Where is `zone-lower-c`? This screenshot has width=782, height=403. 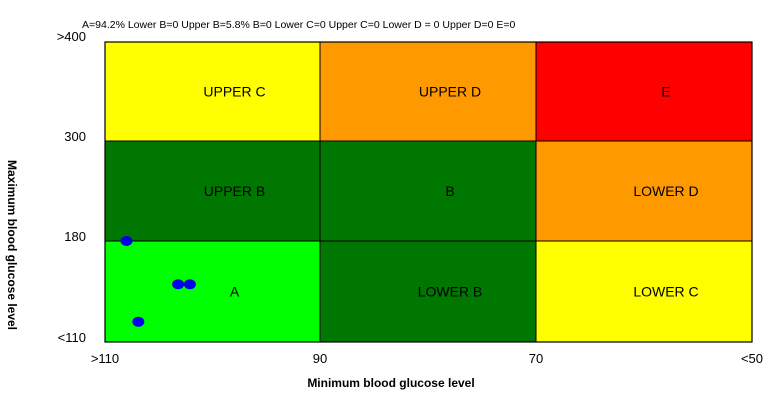
zone-lower-c is located at coordinates (644, 291).